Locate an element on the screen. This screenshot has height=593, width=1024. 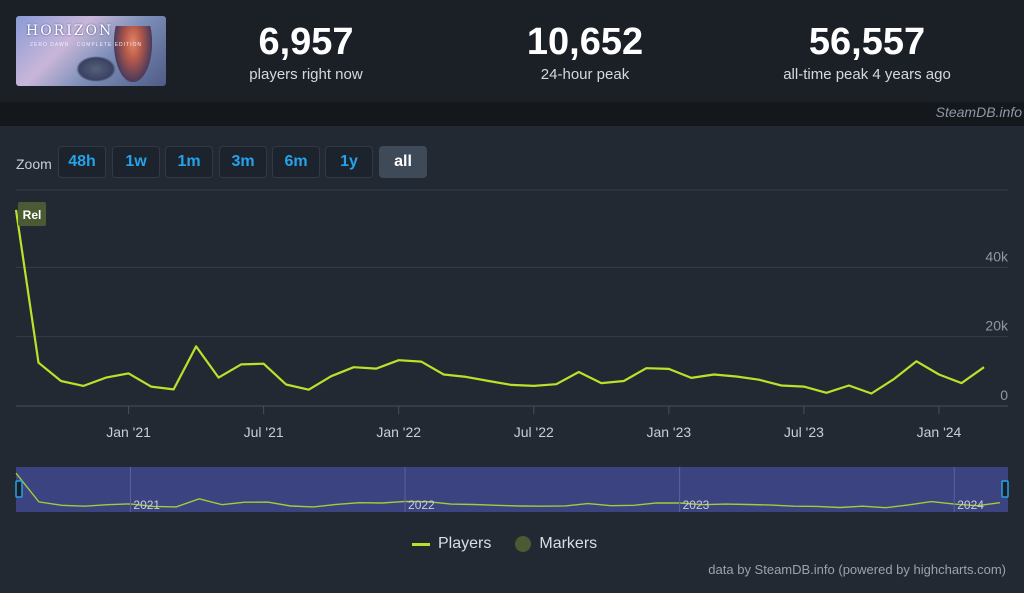
stat-label: all-time peak 4 years ago is located at coordinates (867, 74).